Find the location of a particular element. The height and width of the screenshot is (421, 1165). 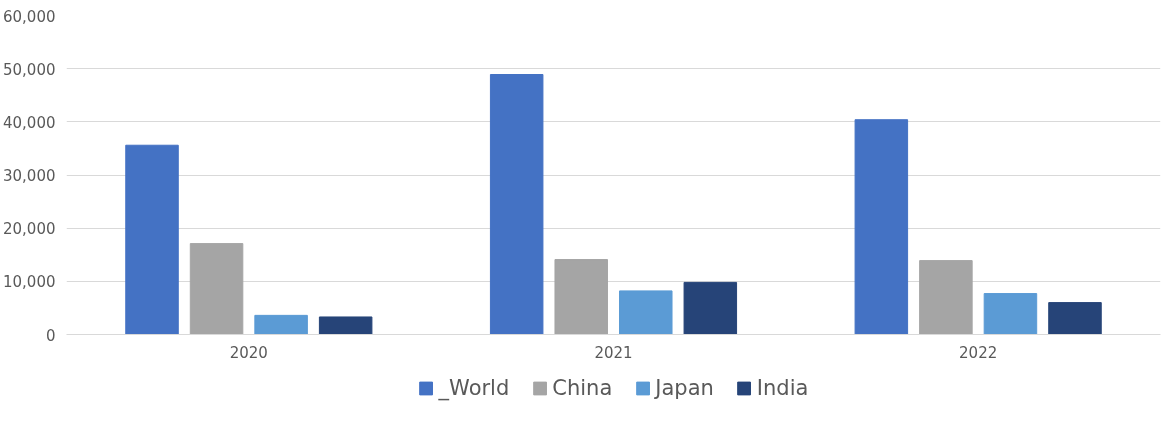

y-tick-label: 60,000 is located at coordinates (29, 16).